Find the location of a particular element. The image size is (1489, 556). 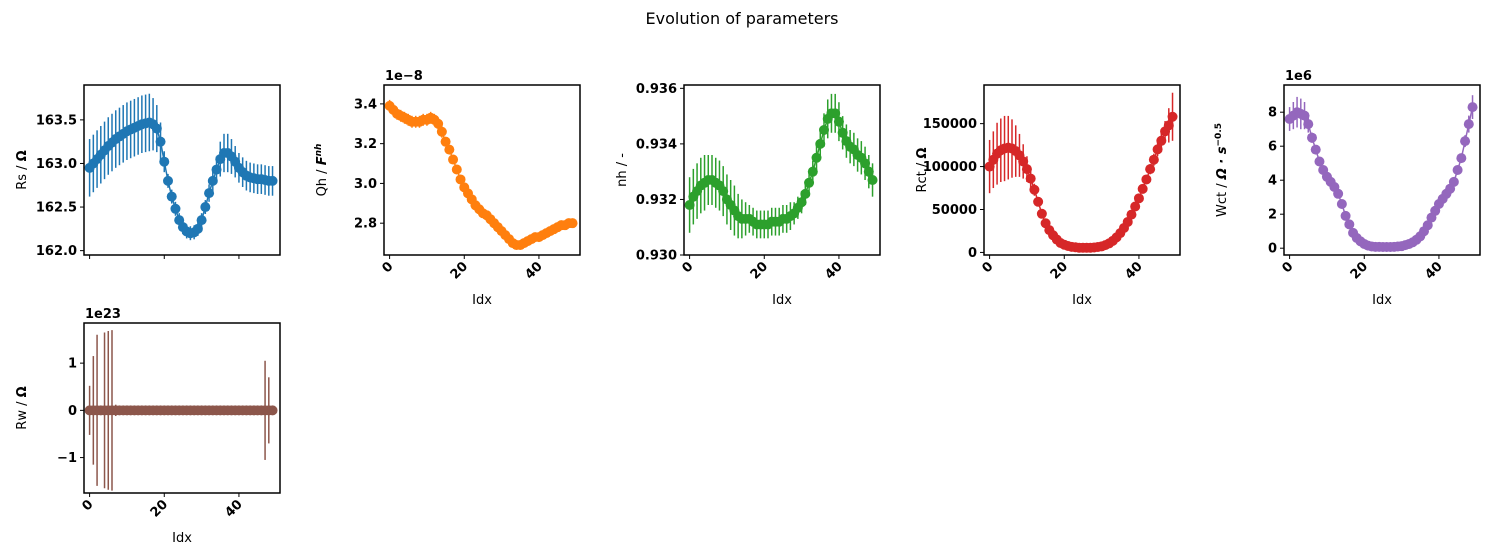

rct-ytick-label: 100000 is located at coordinates (950, 167).